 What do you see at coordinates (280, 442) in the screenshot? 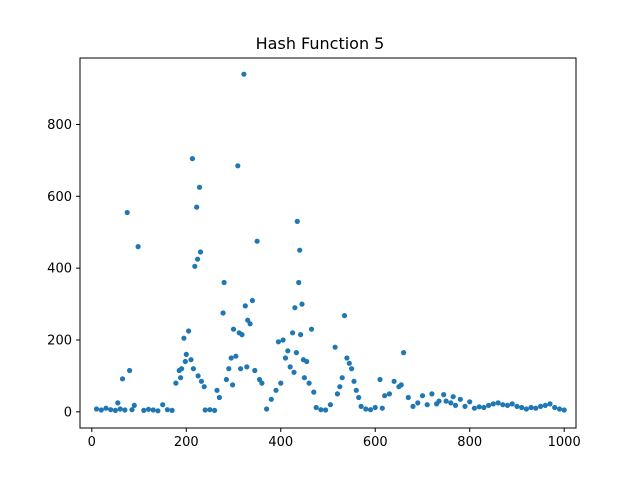
I see `x-tick-label: 400` at bounding box center [280, 442].